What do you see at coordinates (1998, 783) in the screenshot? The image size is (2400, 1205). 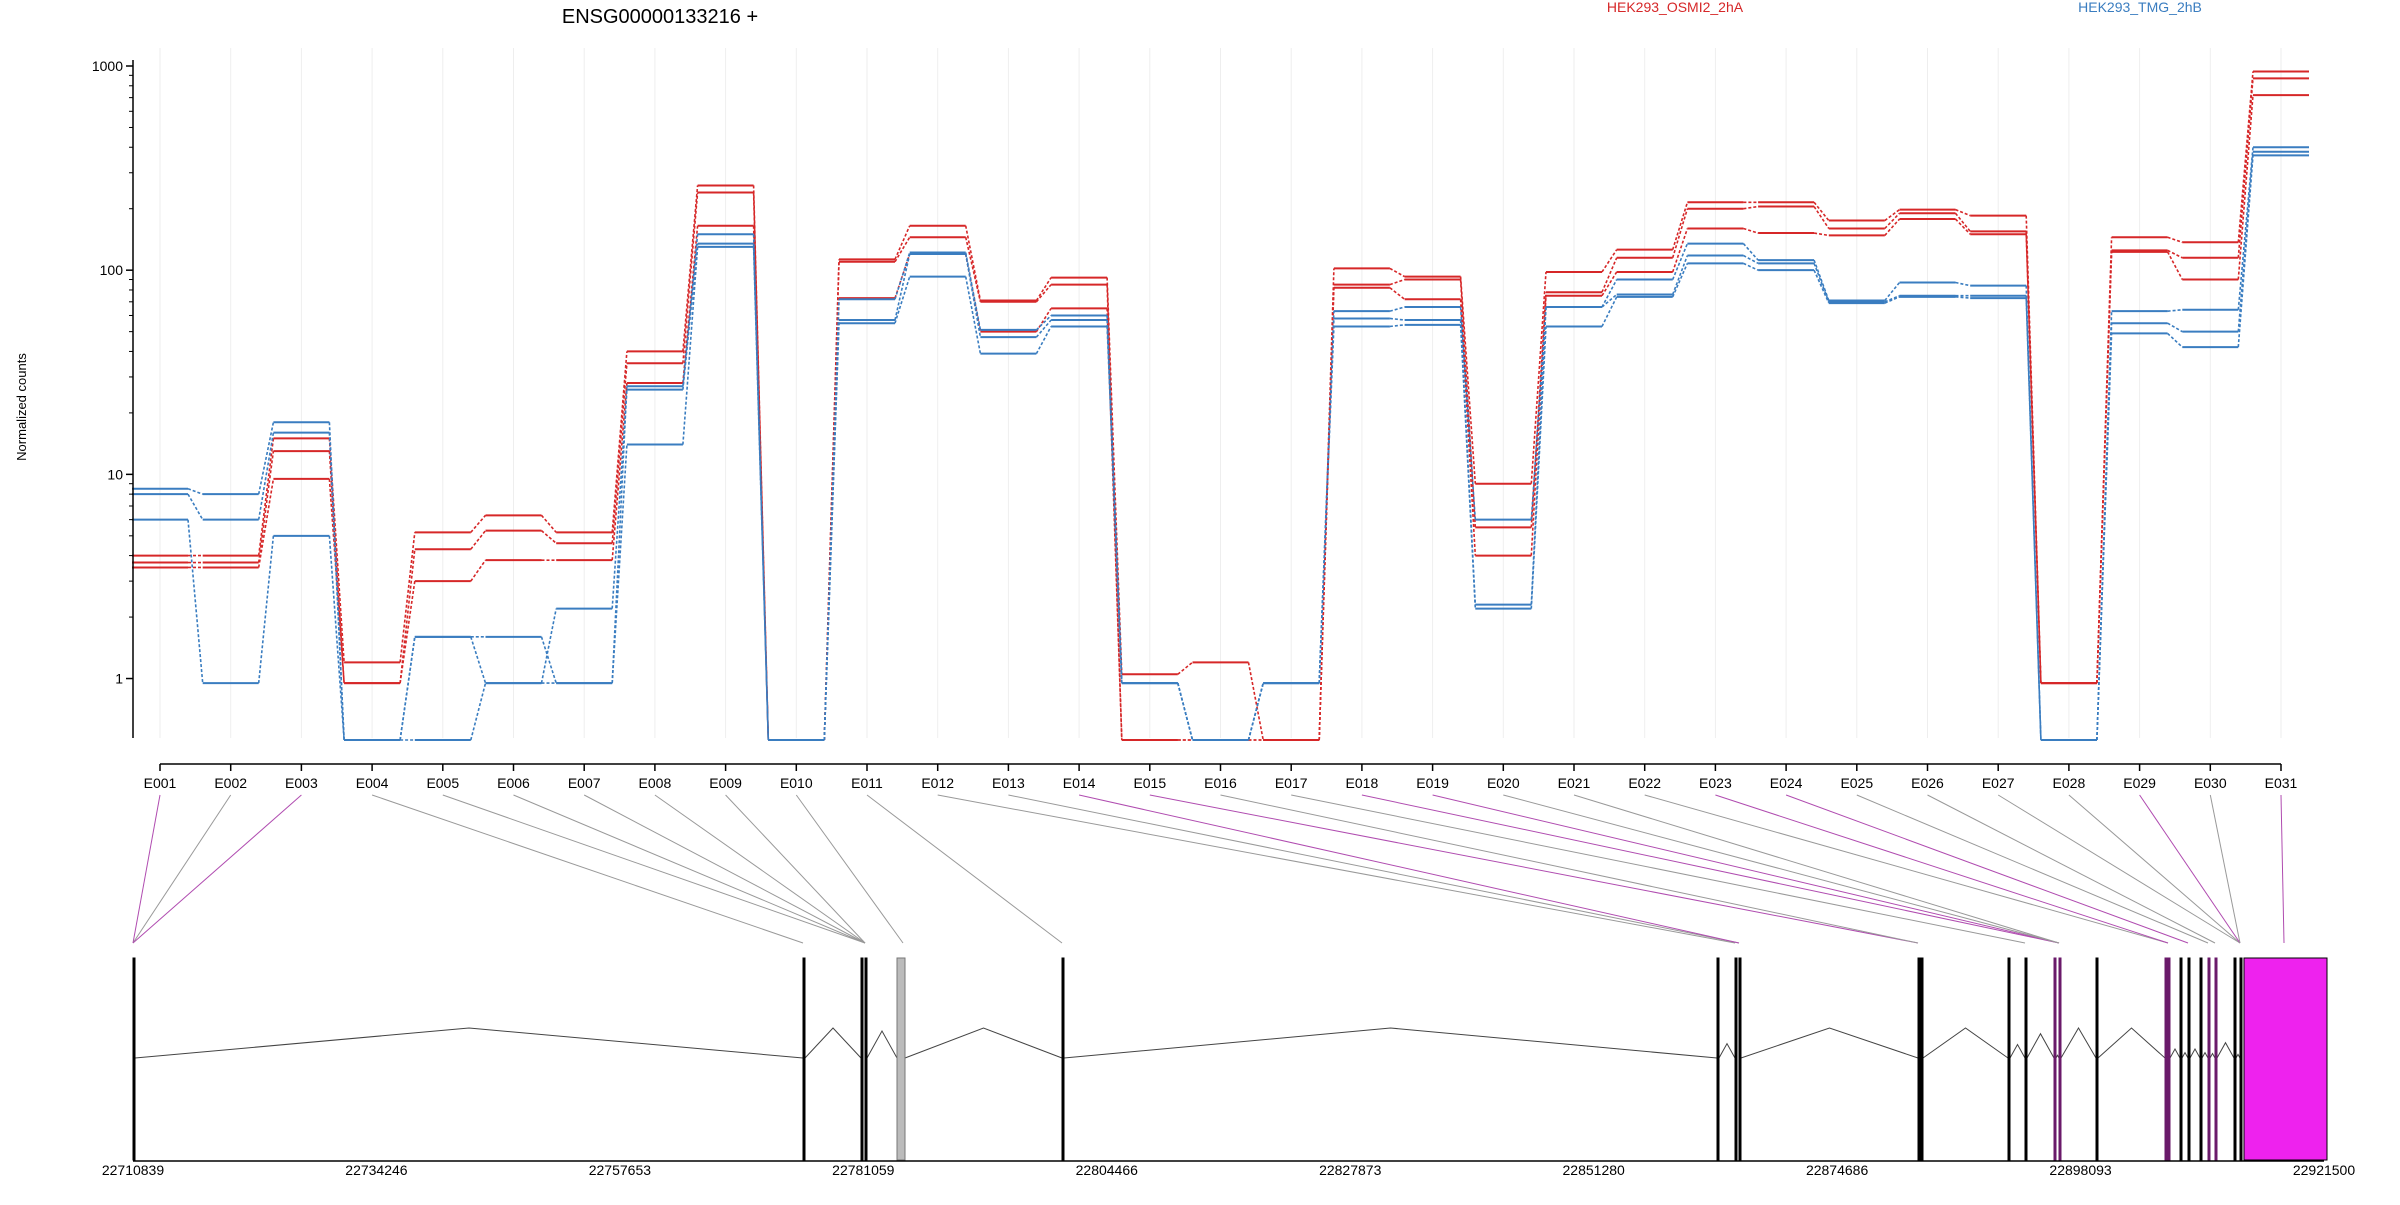 I see `x-tick-label: E027` at bounding box center [1998, 783].